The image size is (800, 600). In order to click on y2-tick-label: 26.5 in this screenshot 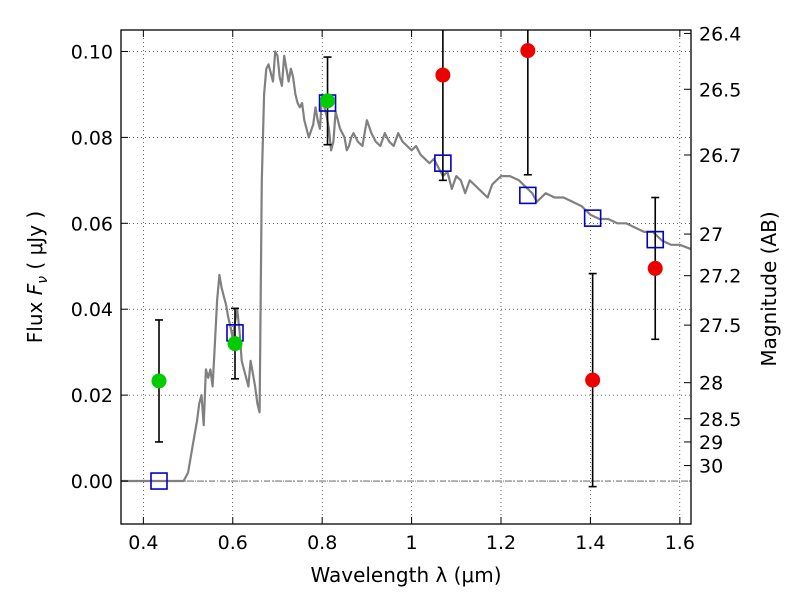, I will do `click(720, 90)`.